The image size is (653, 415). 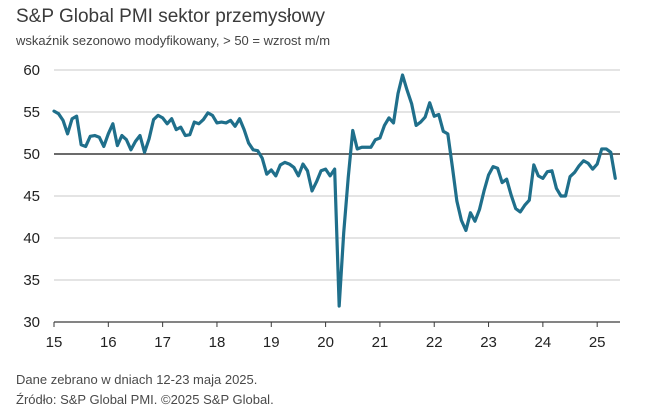 What do you see at coordinates (217, 342) in the screenshot?
I see `x-tick-label-18: 18` at bounding box center [217, 342].